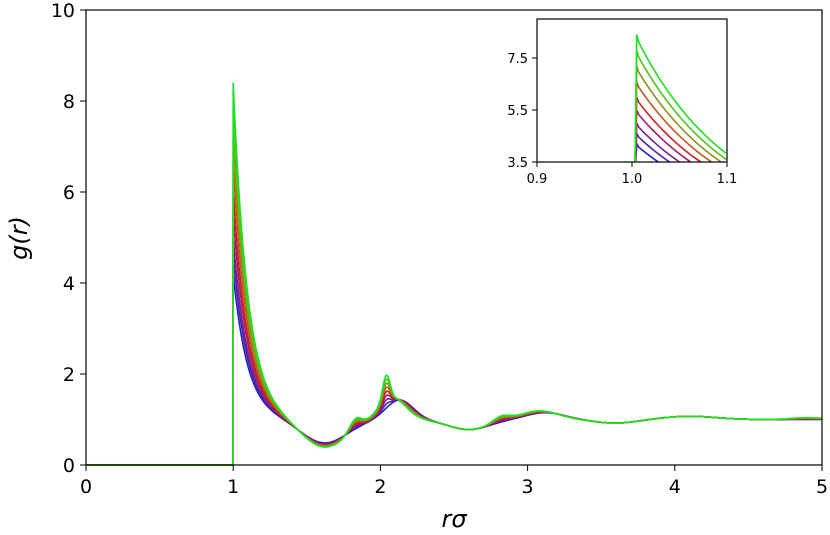 The image size is (830, 535). Describe the element at coordinates (727, 179) in the screenshot. I see `inset-x-tick-label: 1.1` at that location.